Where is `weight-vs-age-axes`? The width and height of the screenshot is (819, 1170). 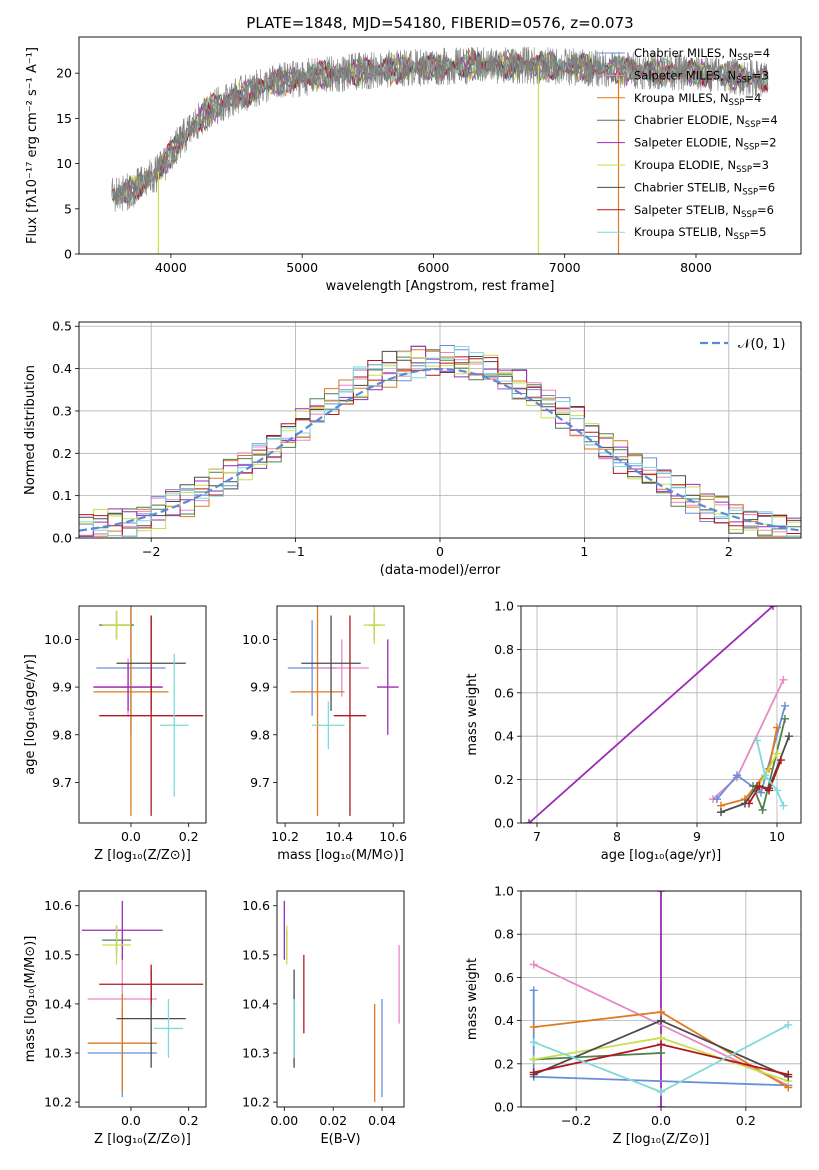
weight-vs-age-axes is located at coordinates (659, 716).